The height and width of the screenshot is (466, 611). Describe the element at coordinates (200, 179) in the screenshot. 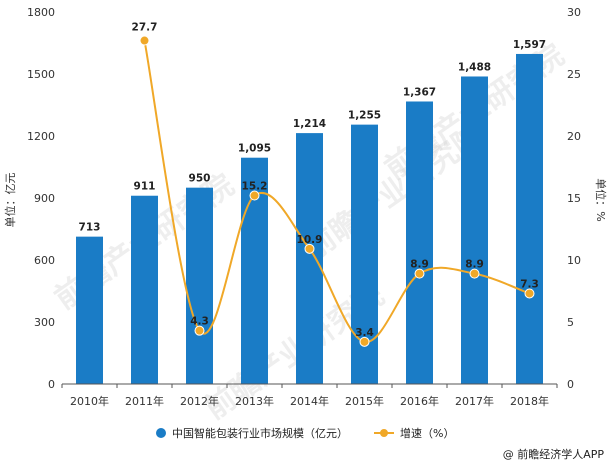

I see `bar-value-label: 950` at that location.